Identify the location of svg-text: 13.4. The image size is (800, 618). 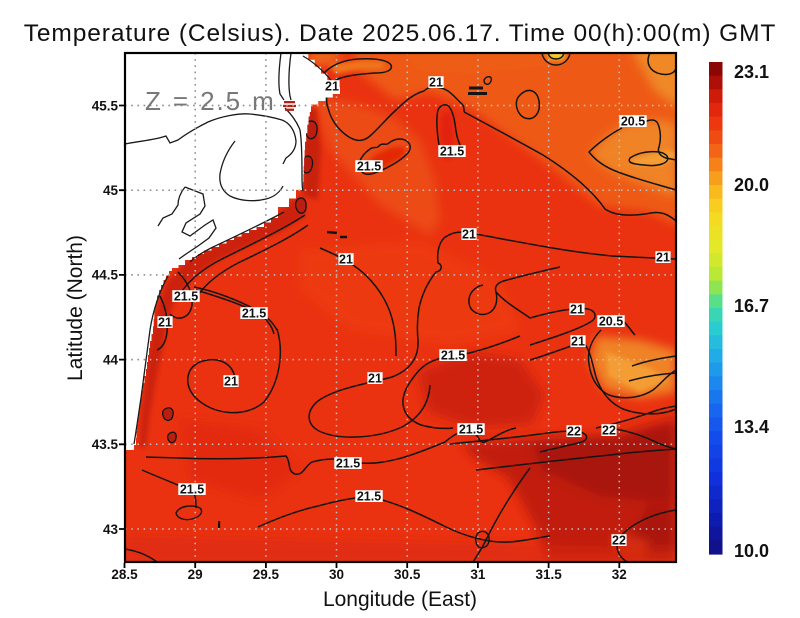
(751, 427).